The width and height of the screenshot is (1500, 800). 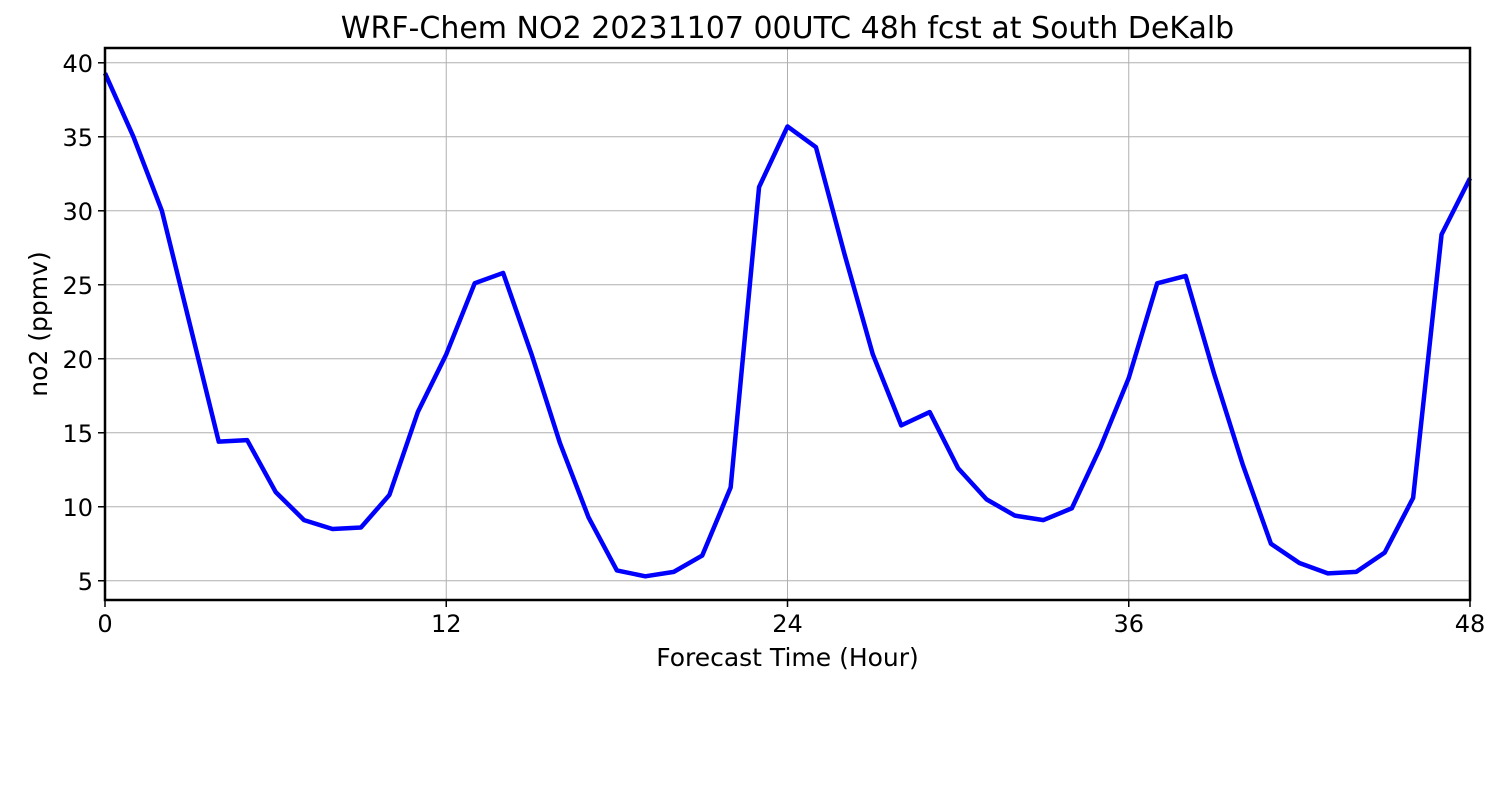 I want to click on y-tick-label: 35, so click(x=77, y=138).